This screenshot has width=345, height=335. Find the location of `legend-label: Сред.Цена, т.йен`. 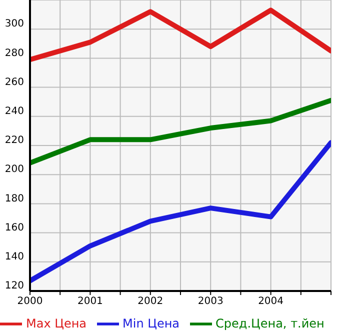

legend-label: Сред.Цена, т.йен is located at coordinates (270, 323).